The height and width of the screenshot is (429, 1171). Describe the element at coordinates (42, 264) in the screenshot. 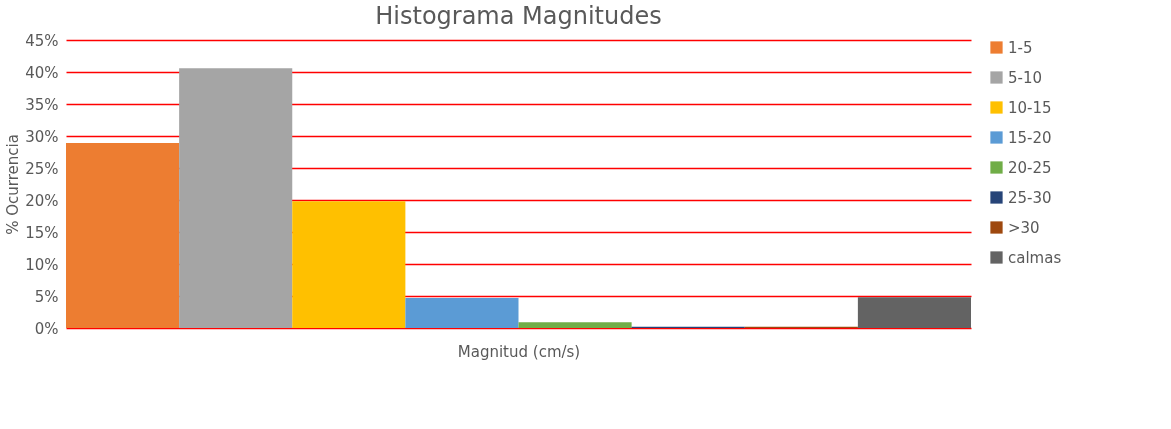

I see `y-tick-label: 10%` at that location.